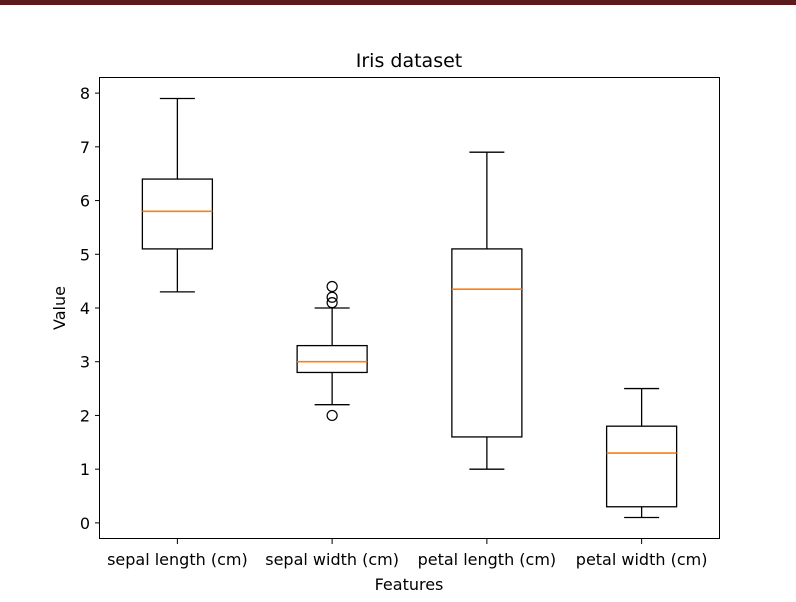 The width and height of the screenshot is (796, 602). Describe the element at coordinates (85, 362) in the screenshot. I see `y-tick-label: 3` at that location.